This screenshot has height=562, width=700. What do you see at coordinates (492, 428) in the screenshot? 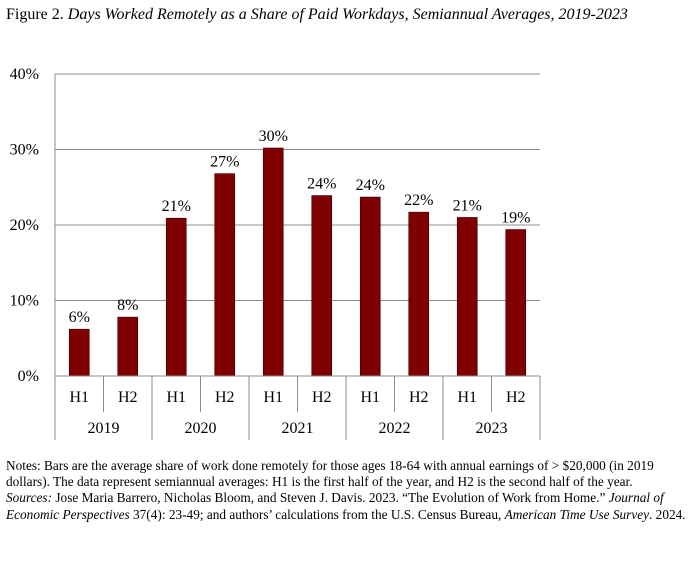
I see `x-group-label: 2023` at bounding box center [492, 428].